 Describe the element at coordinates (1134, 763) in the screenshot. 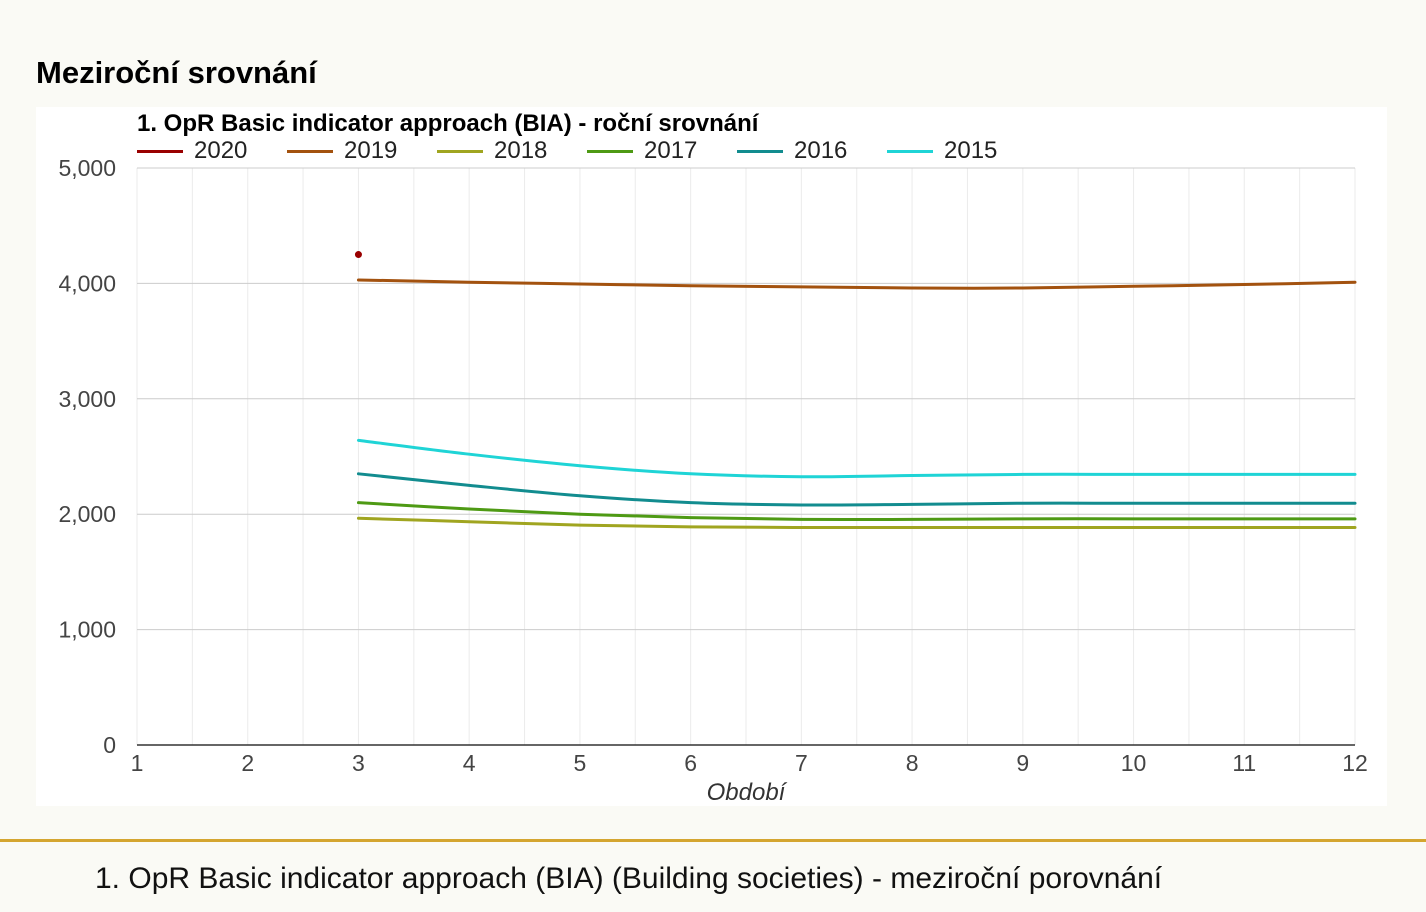

I see `x-tick-label: 10` at that location.